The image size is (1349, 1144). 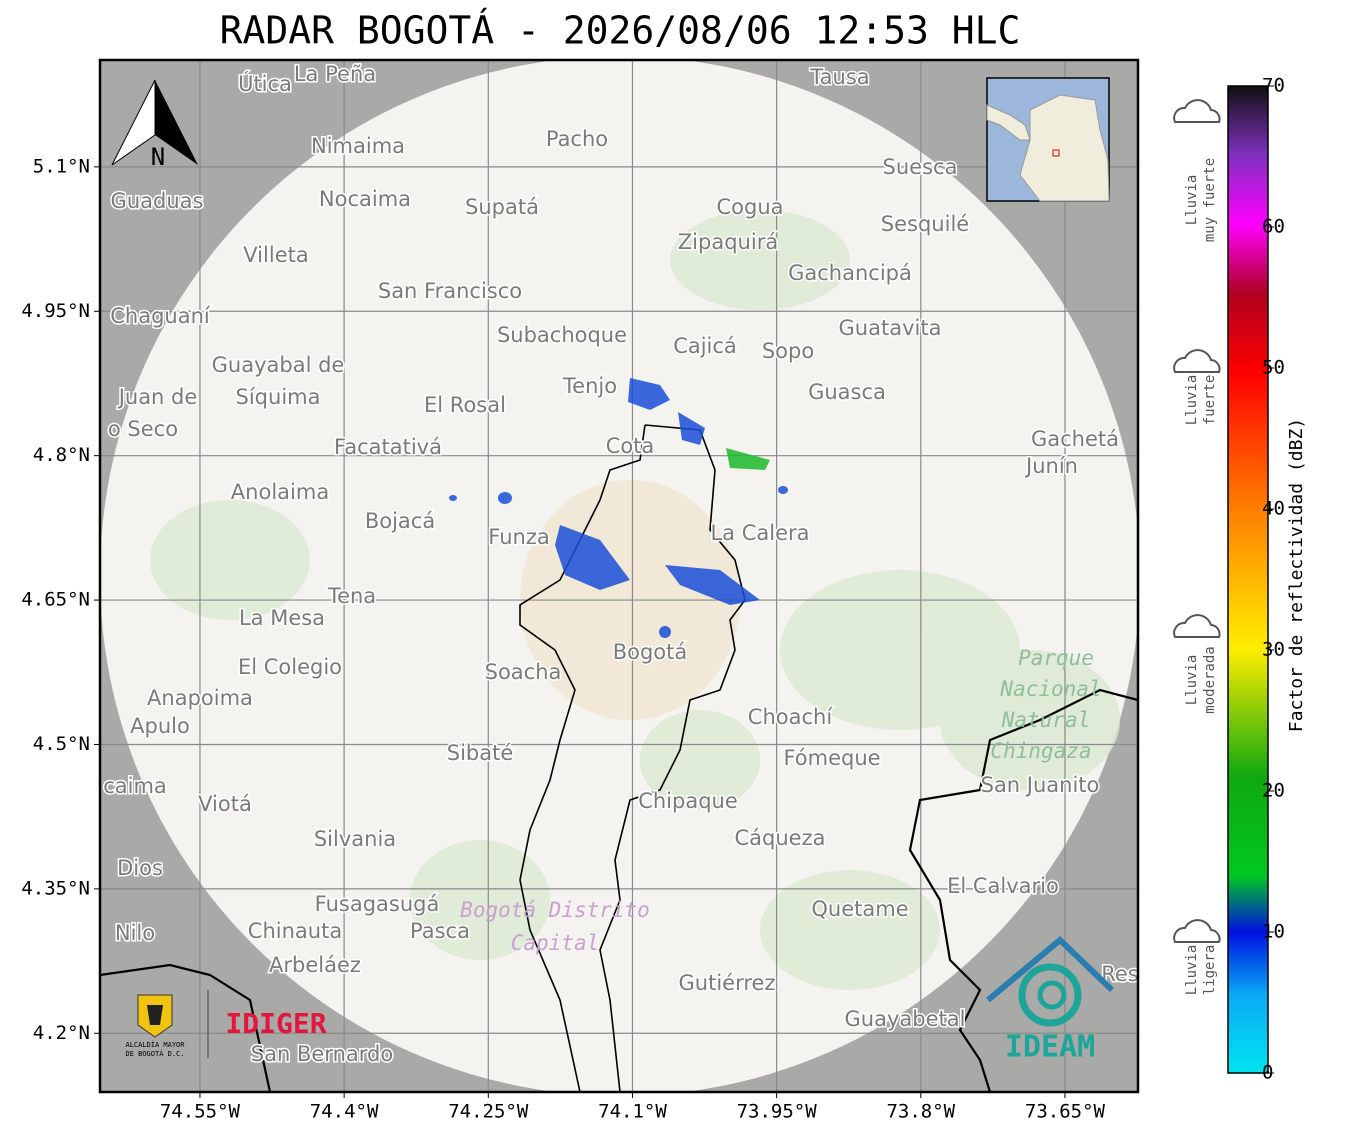 I want to click on park-label: Chingaza, so click(x=1040, y=751).